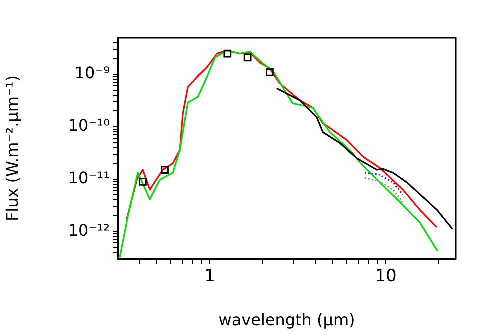  What do you see at coordinates (386, 276) in the screenshot?
I see `x-tick-label: 10` at bounding box center [386, 276].